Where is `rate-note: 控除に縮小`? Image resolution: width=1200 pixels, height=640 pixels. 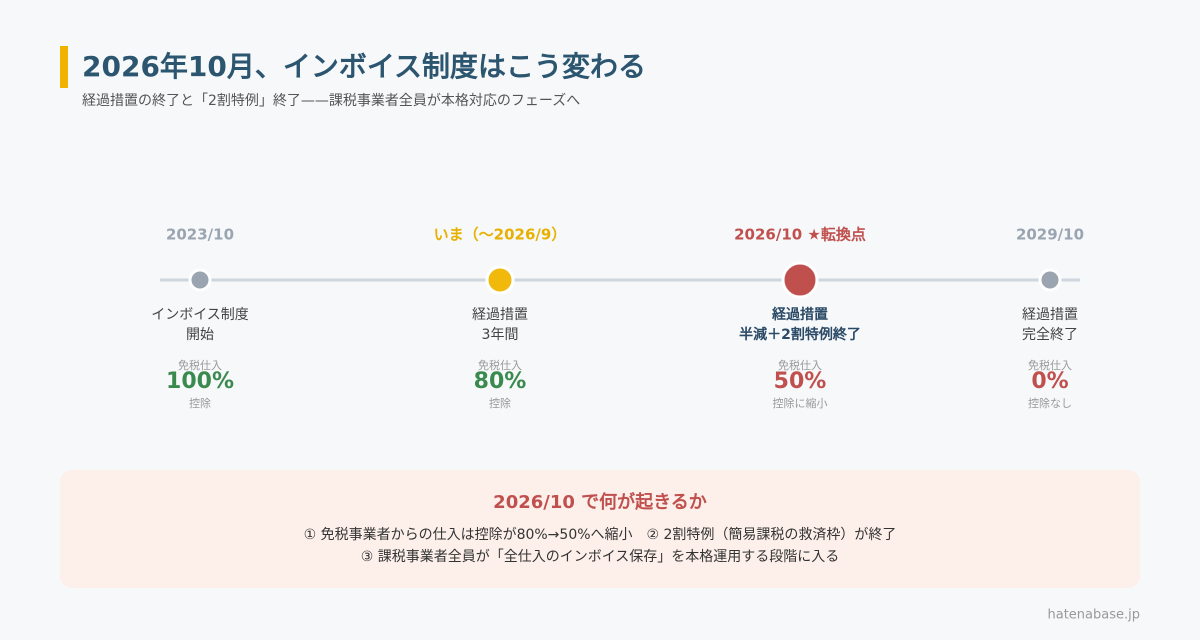
rate-note: 控除に縮小 is located at coordinates (800, 403).